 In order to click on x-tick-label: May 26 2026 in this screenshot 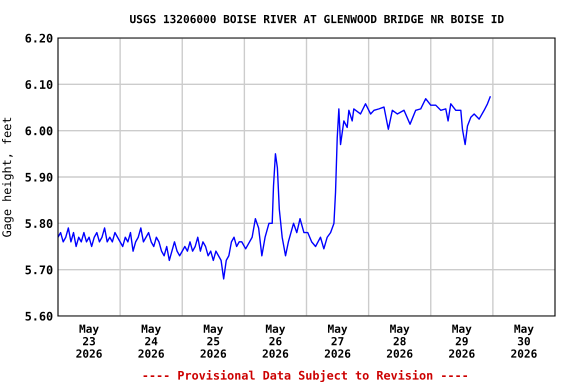, I will do `click(275, 341)`.